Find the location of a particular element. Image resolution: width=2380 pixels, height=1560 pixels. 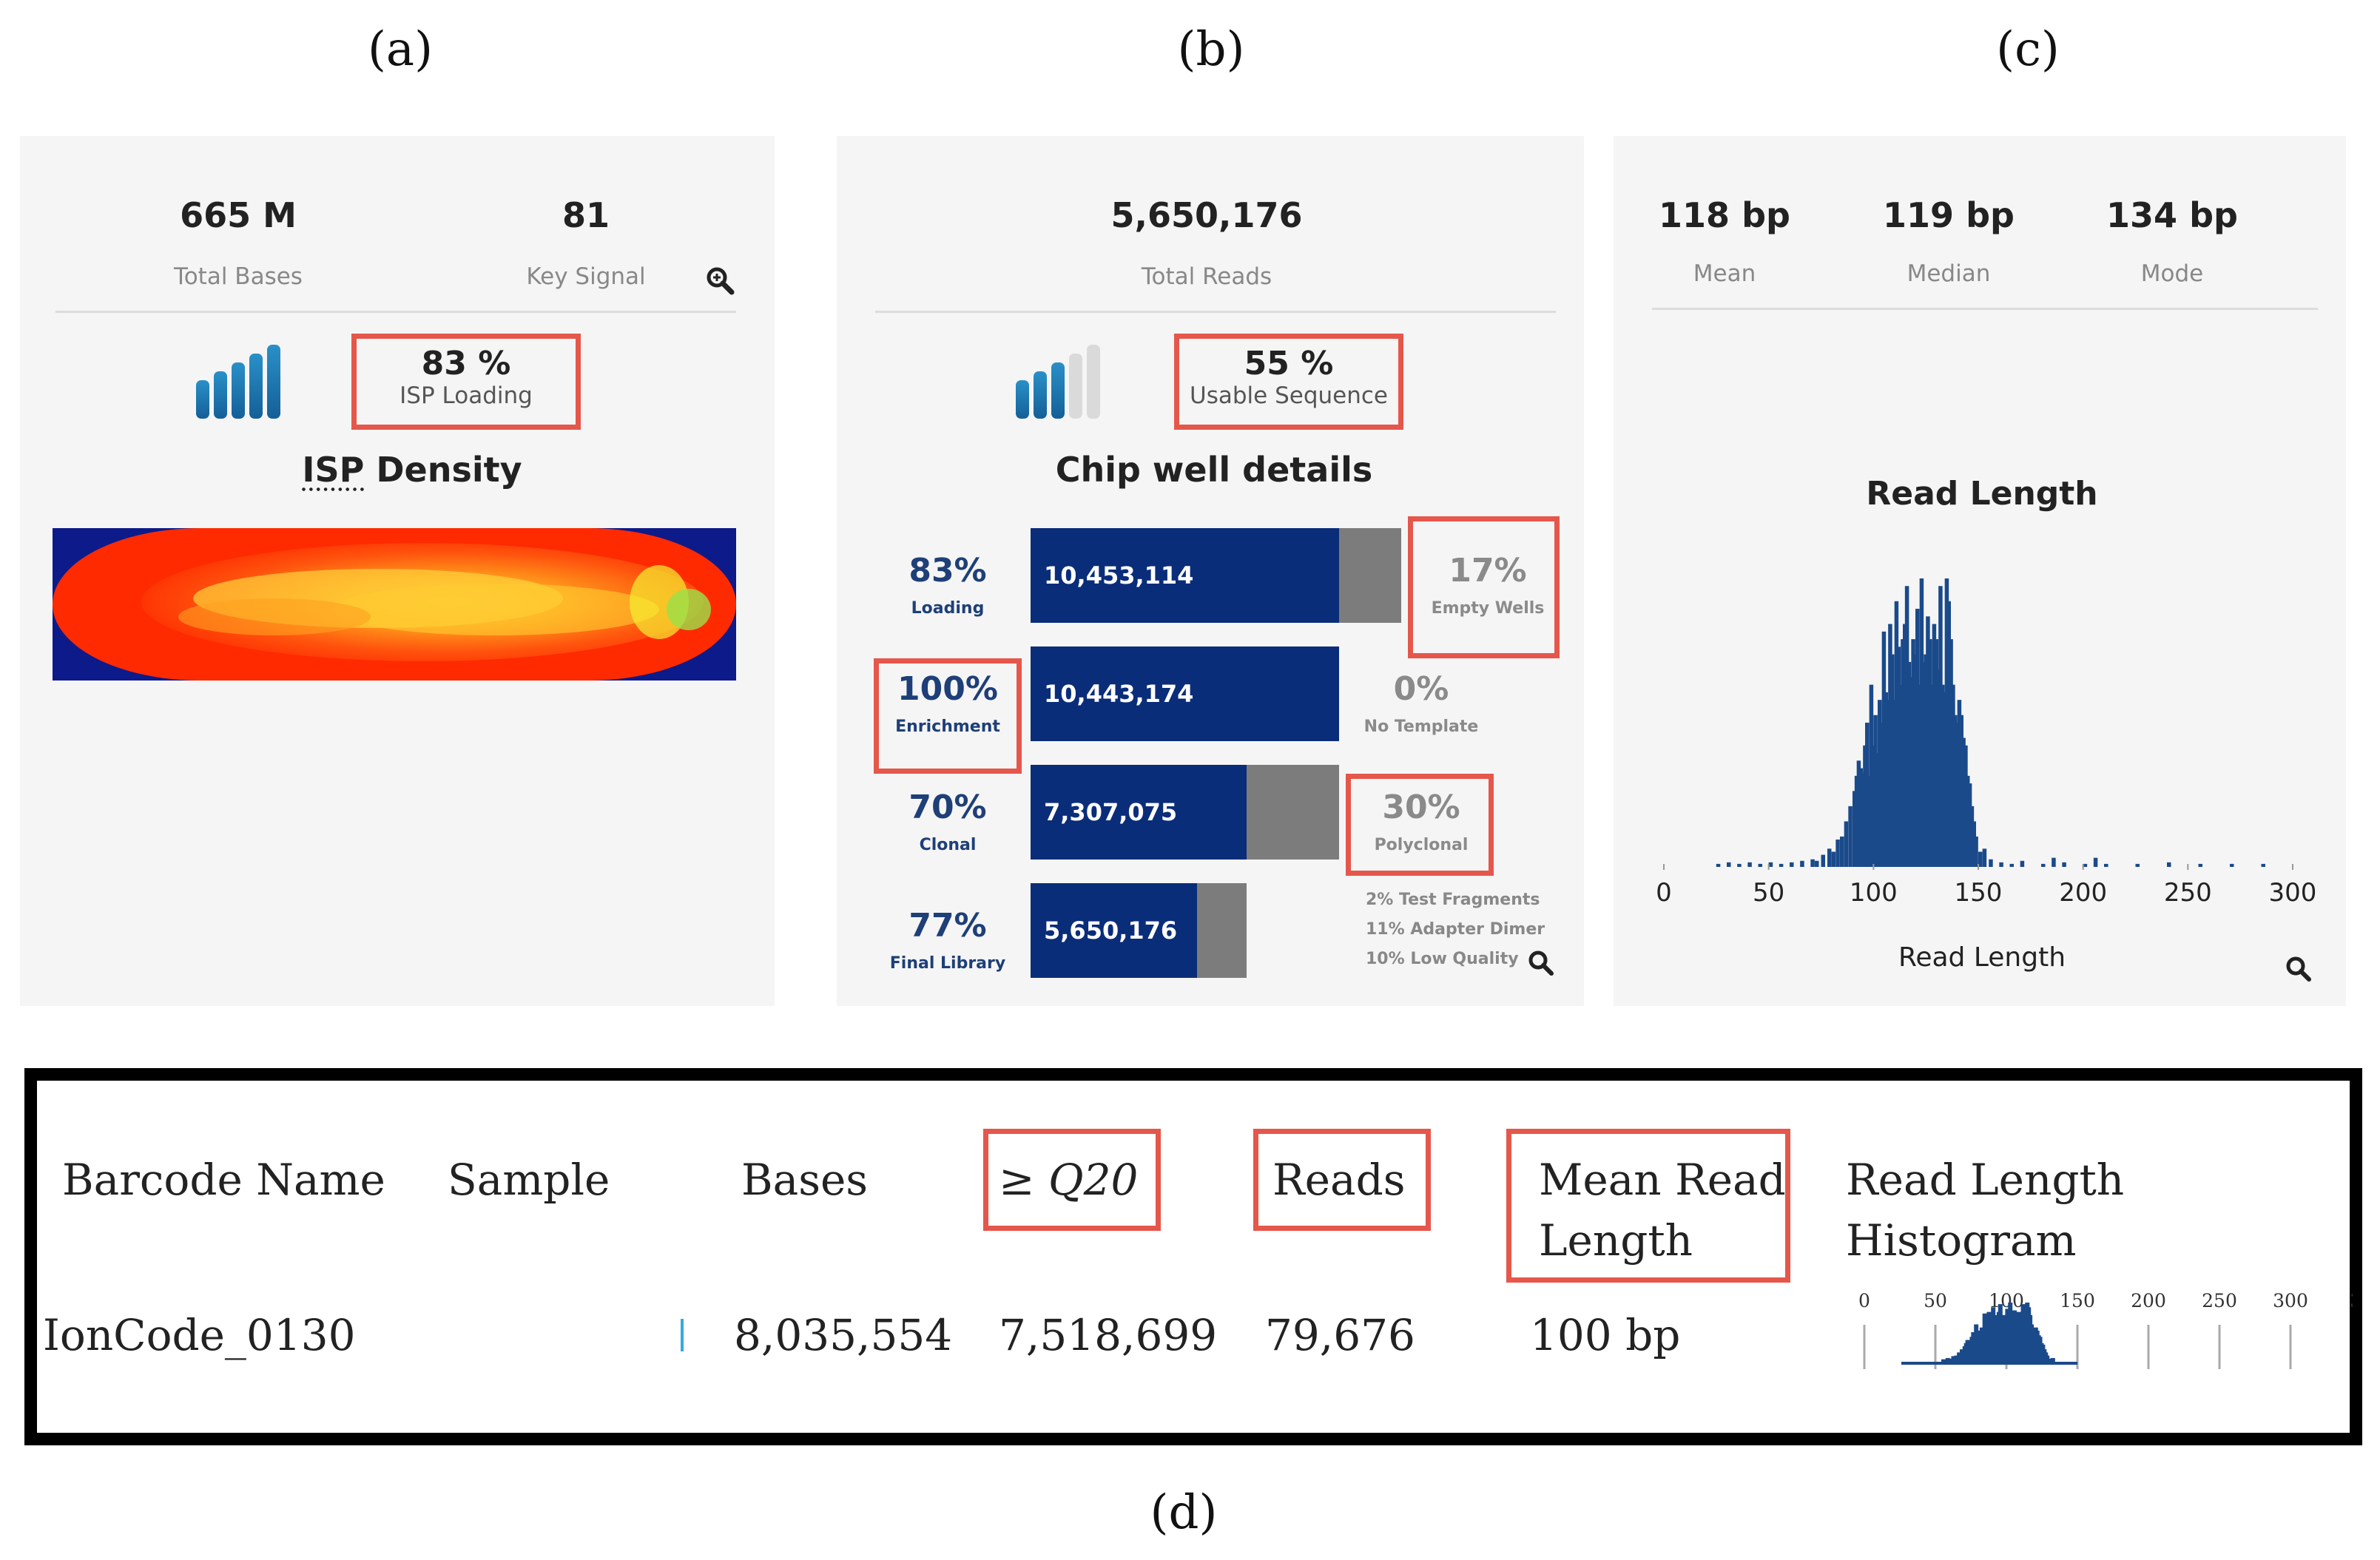

x-tick-label: 200 is located at coordinates (2083, 893).